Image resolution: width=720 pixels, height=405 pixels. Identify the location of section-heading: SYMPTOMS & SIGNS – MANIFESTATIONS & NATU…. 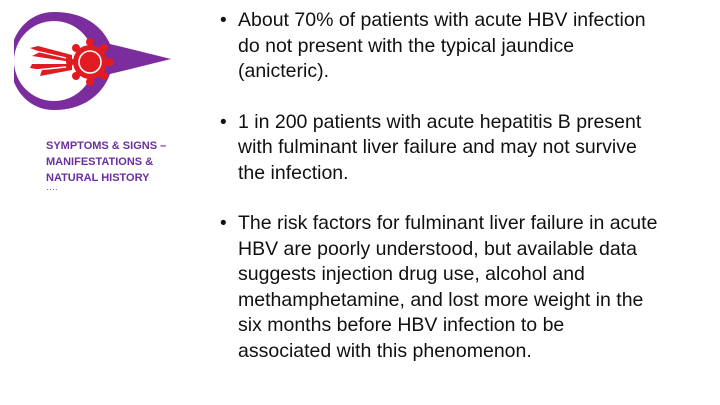
(131, 162).